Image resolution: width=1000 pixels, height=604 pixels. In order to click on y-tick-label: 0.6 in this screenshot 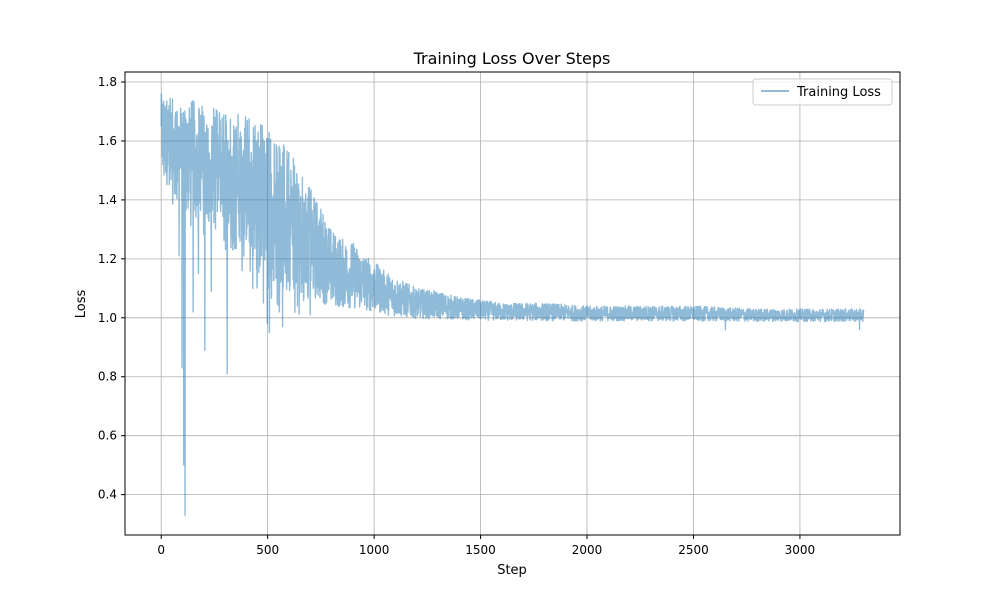, I will do `click(107, 436)`.